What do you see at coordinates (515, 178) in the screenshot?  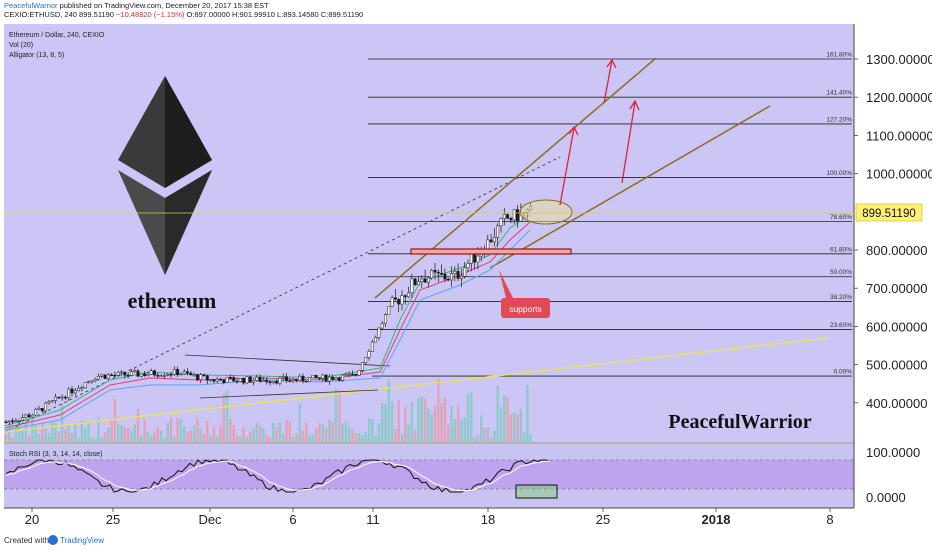 I see `channel-upper-line` at bounding box center [515, 178].